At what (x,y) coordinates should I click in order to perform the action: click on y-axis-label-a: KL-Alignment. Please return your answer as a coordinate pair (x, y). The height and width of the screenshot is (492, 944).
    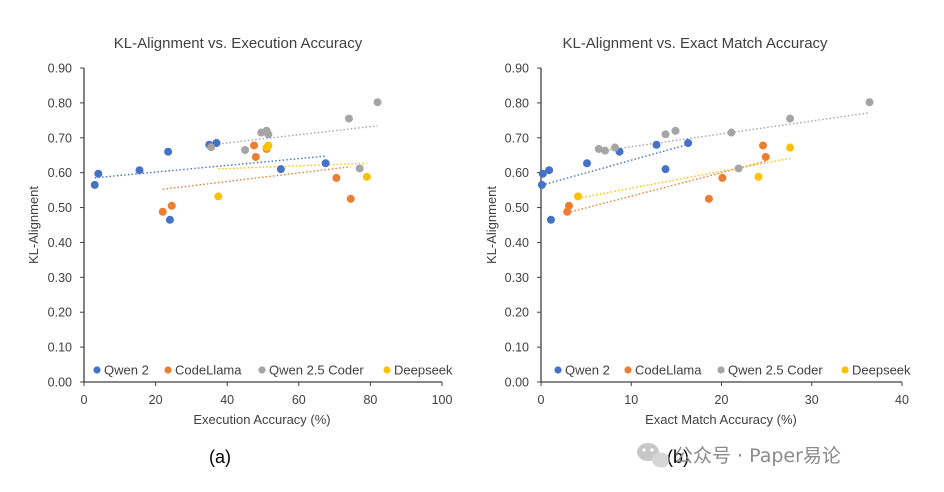
    Looking at the image, I should click on (33, 225).